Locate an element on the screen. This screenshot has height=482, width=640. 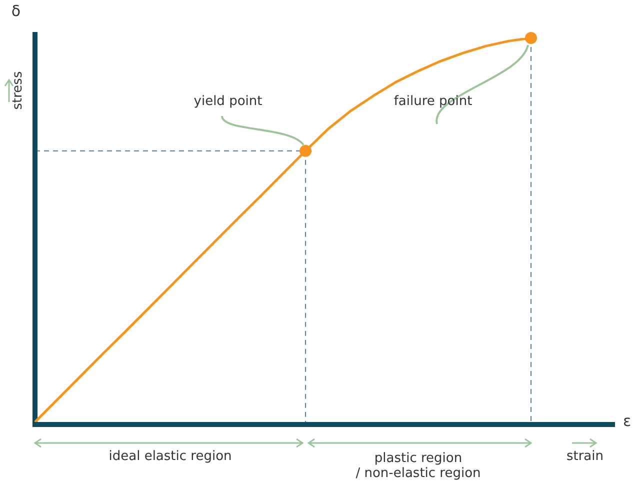
text: ε is located at coordinates (627, 421).